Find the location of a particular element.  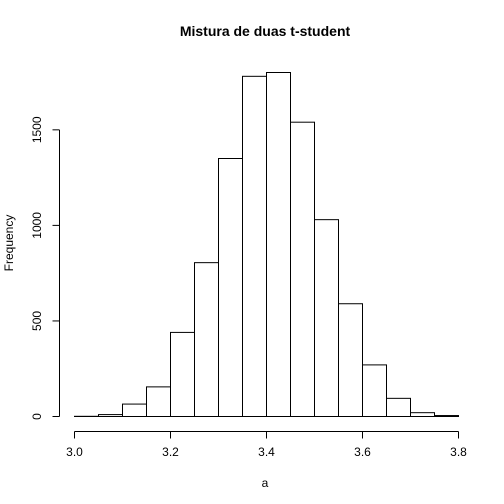

y-axis: 0 500 1000 1500 is located at coordinates (45, 268).